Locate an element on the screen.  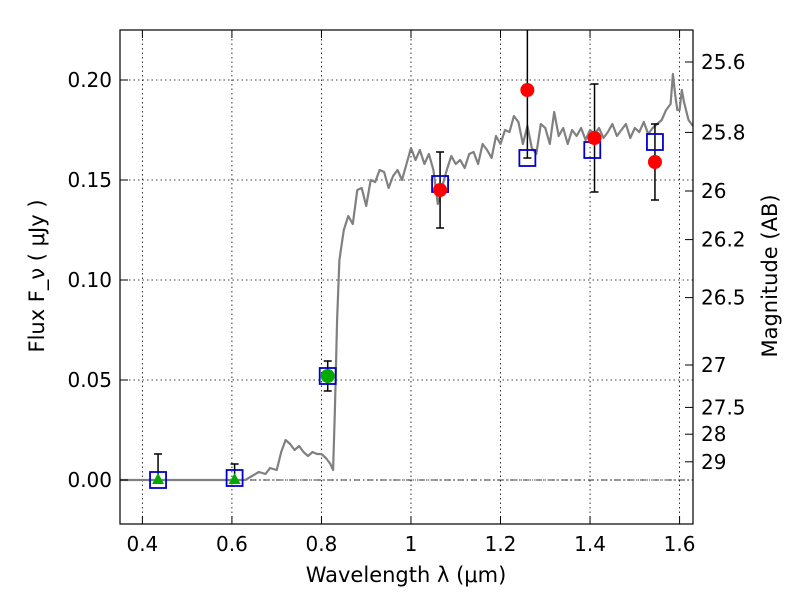
x-tick-label: 1 is located at coordinates (411, 544).